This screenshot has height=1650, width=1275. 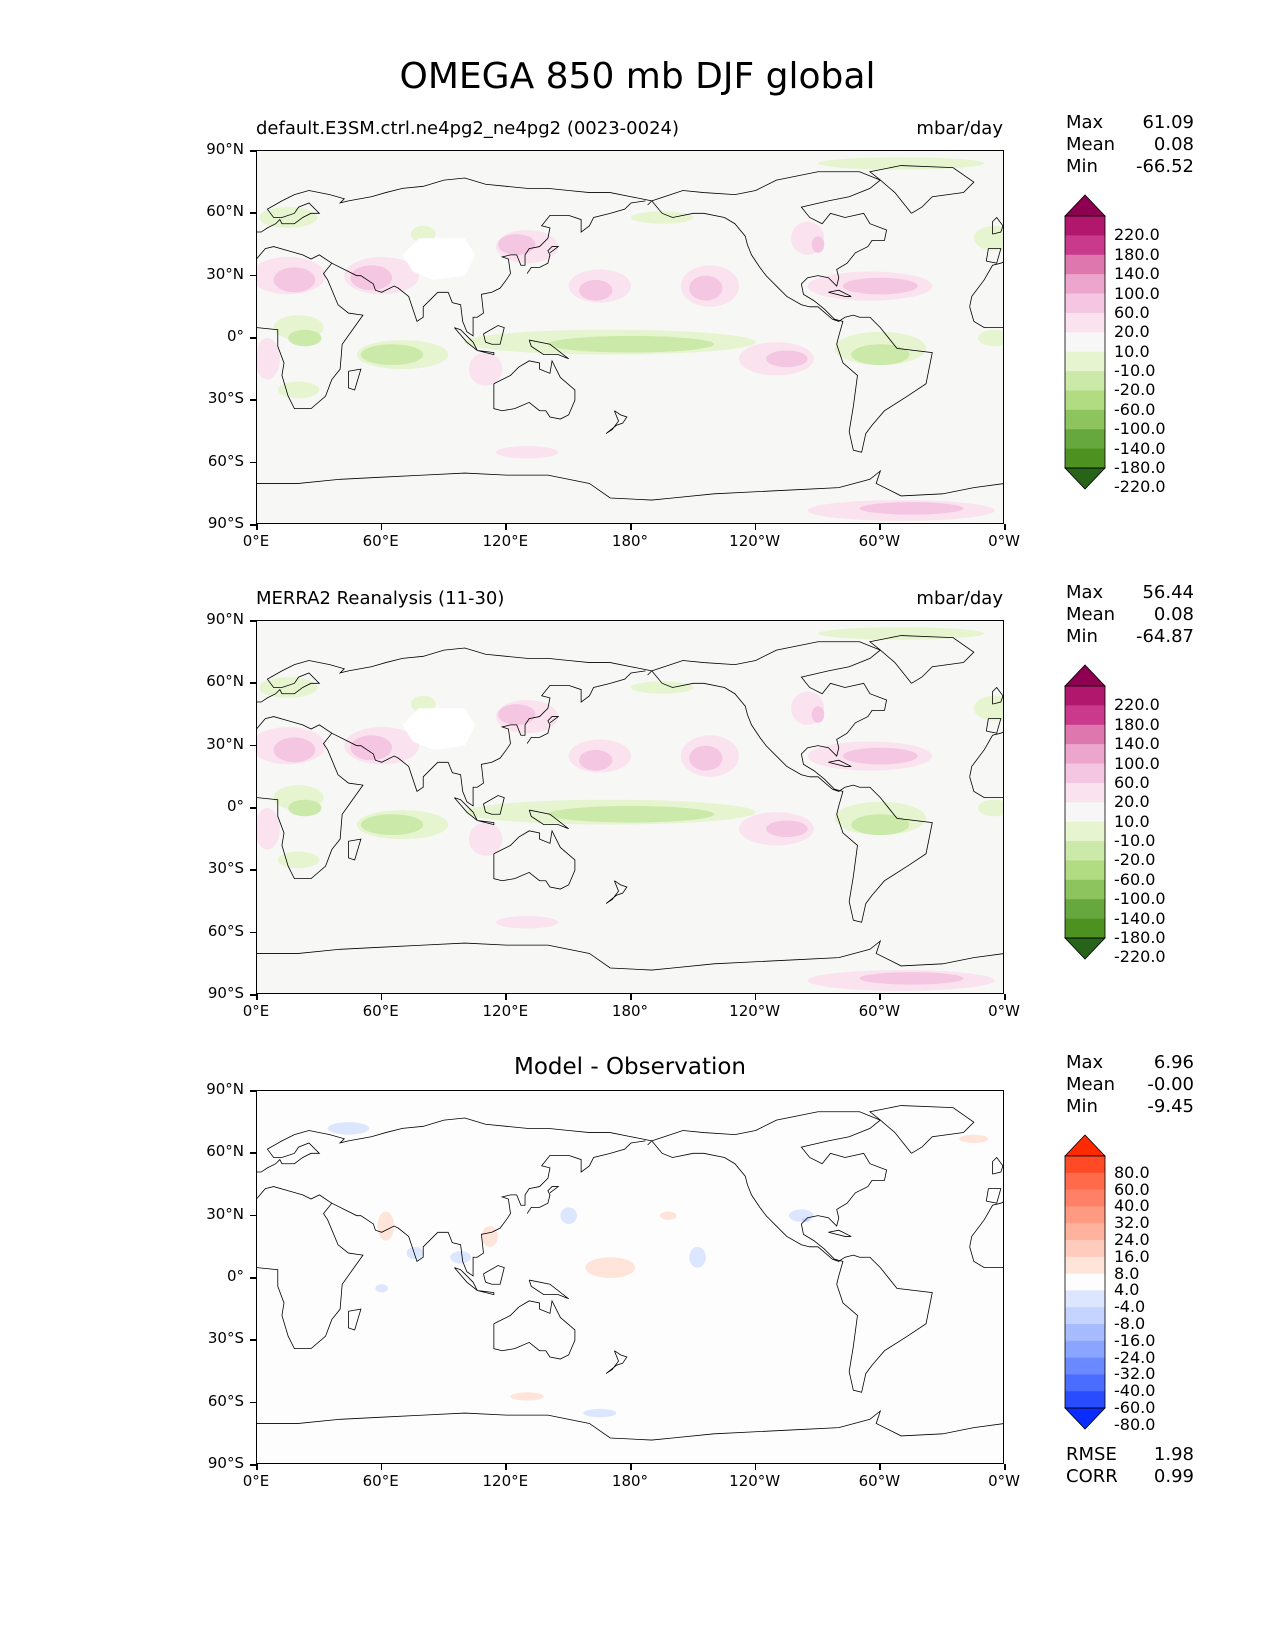 I want to click on stat-max: 6.96, so click(x=1173, y=1062).